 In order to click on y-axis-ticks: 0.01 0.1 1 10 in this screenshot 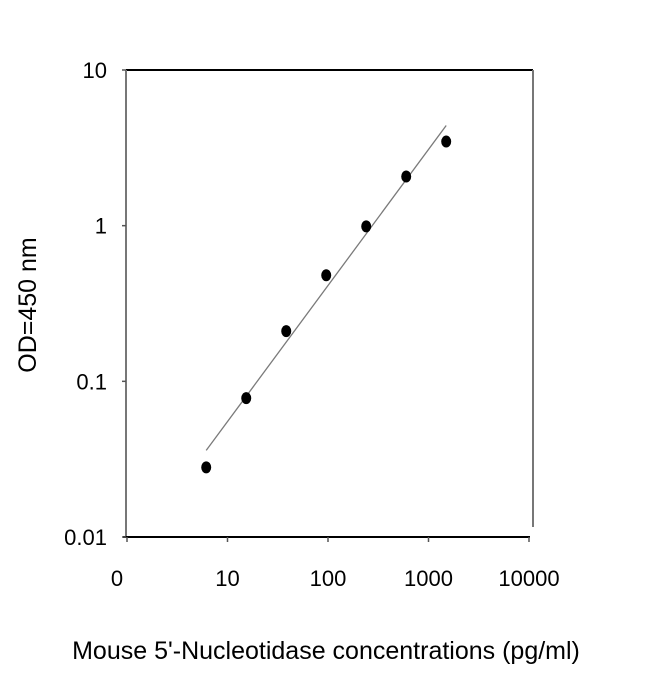, I will do `click(95, 304)`.